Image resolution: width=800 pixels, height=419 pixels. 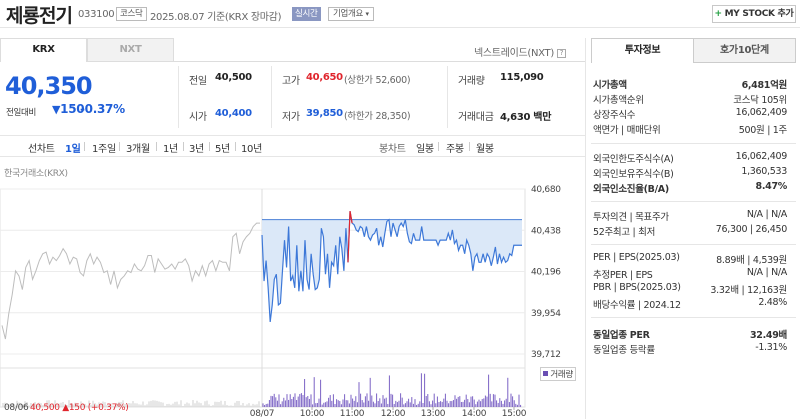 What do you see at coordinates (262, 414) in the screenshot?
I see `x-tick-label: 08/07` at bounding box center [262, 414].